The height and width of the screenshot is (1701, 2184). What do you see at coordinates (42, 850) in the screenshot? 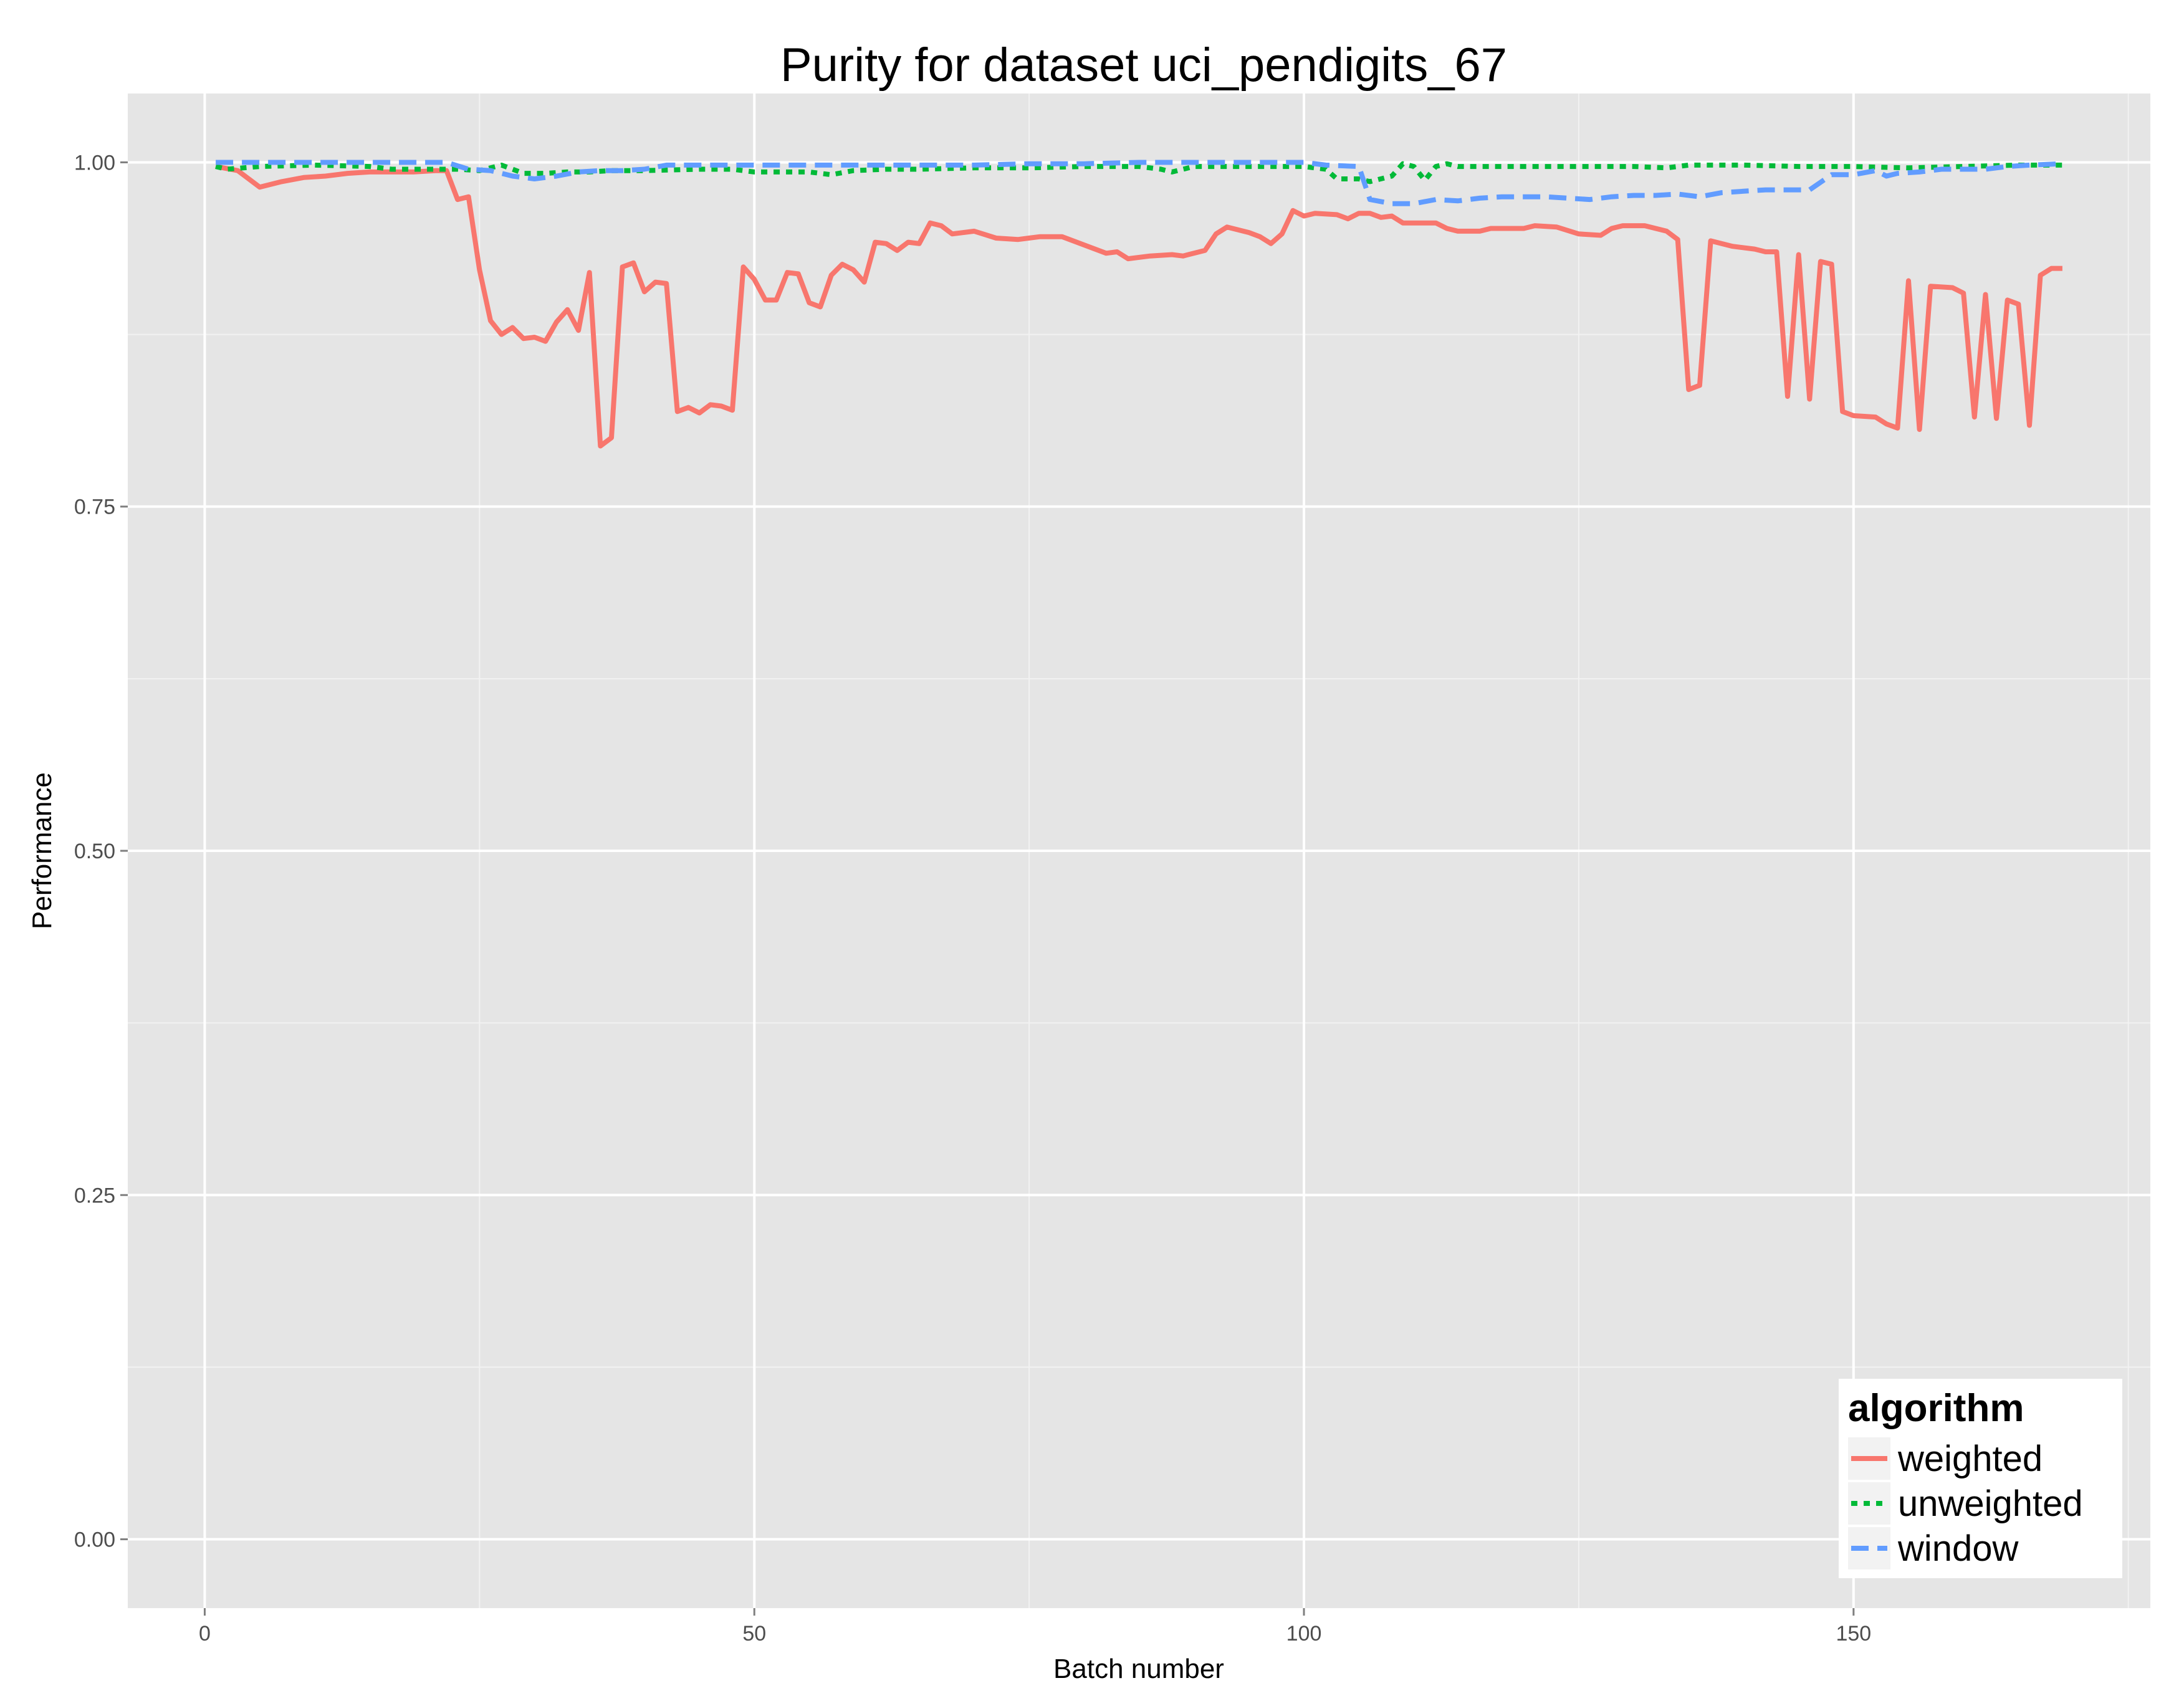
I see `y-axis-title: Performance` at bounding box center [42, 850].